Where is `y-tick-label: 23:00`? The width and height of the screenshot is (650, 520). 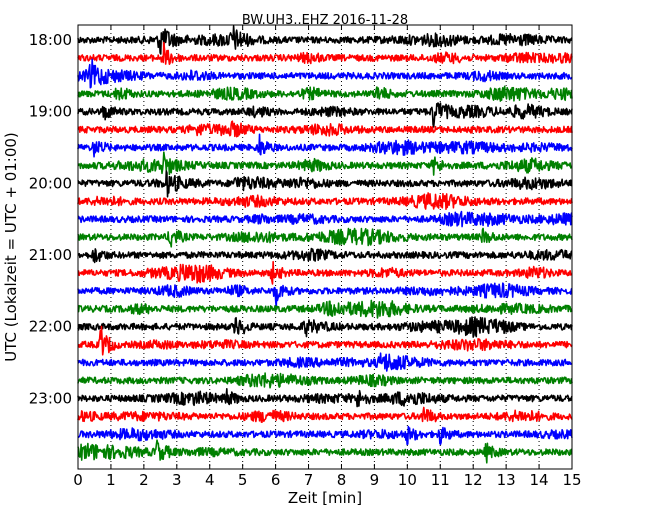
y-tick-label: 23:00 is located at coordinates (50, 398).